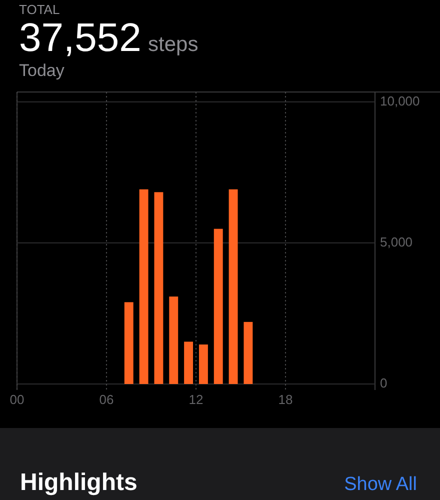 The height and width of the screenshot is (500, 440). I want to click on x-tick-label: 00, so click(17, 399).